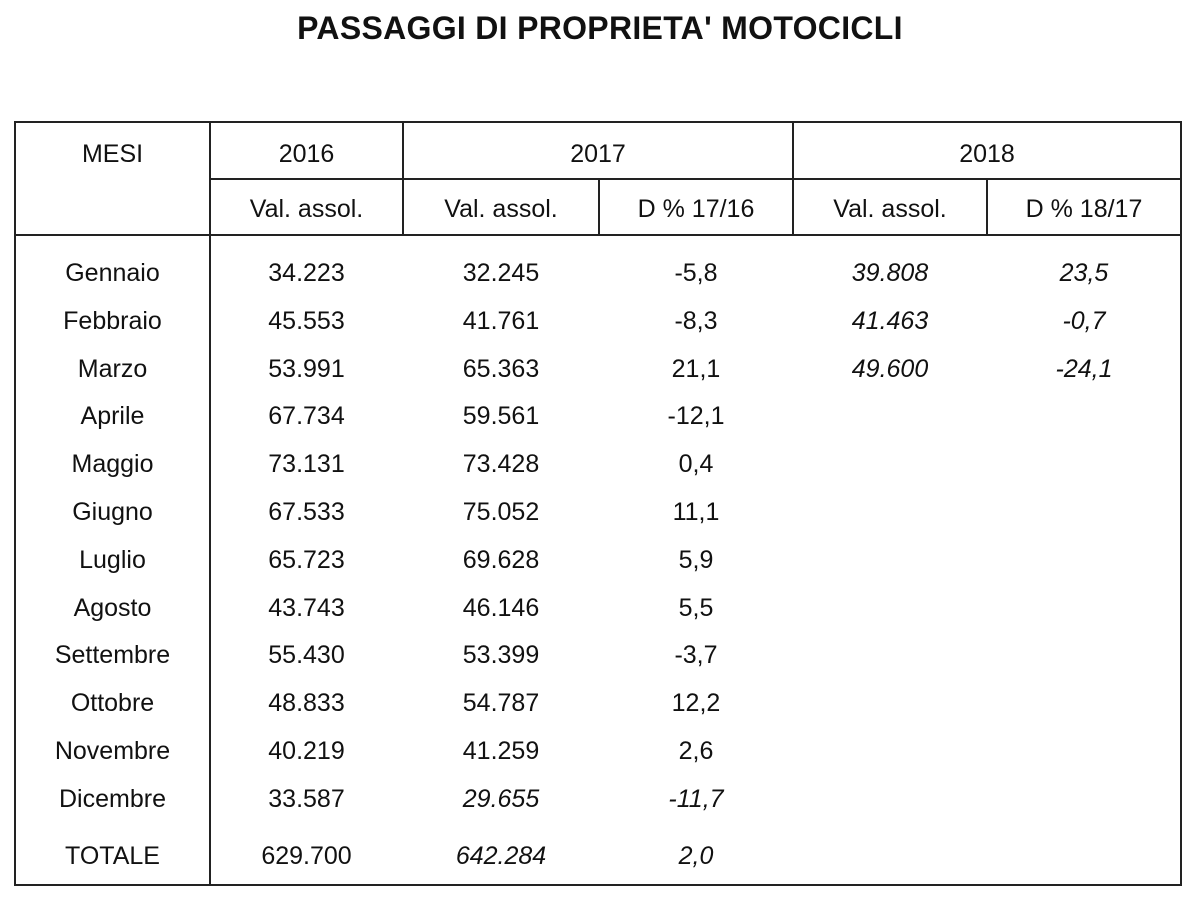 Image resolution: width=1200 pixels, height=901 pixels. I want to click on value-2017-cell: 41.761, so click(501, 321).